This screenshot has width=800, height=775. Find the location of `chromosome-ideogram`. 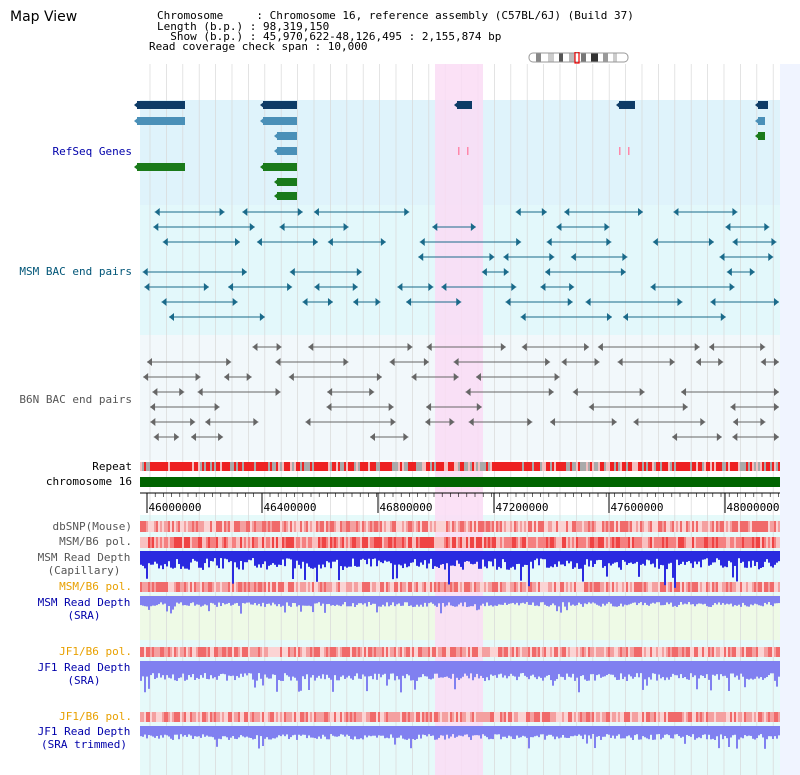

chromosome-ideogram is located at coordinates (579, 58).